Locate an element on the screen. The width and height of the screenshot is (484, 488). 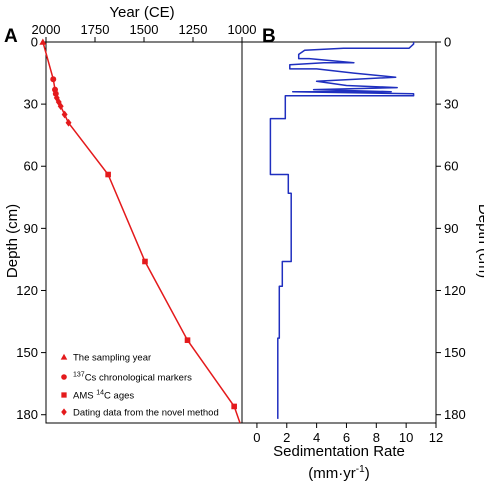
panel-b-x-tick-label: 2 is located at coordinates (286, 437).